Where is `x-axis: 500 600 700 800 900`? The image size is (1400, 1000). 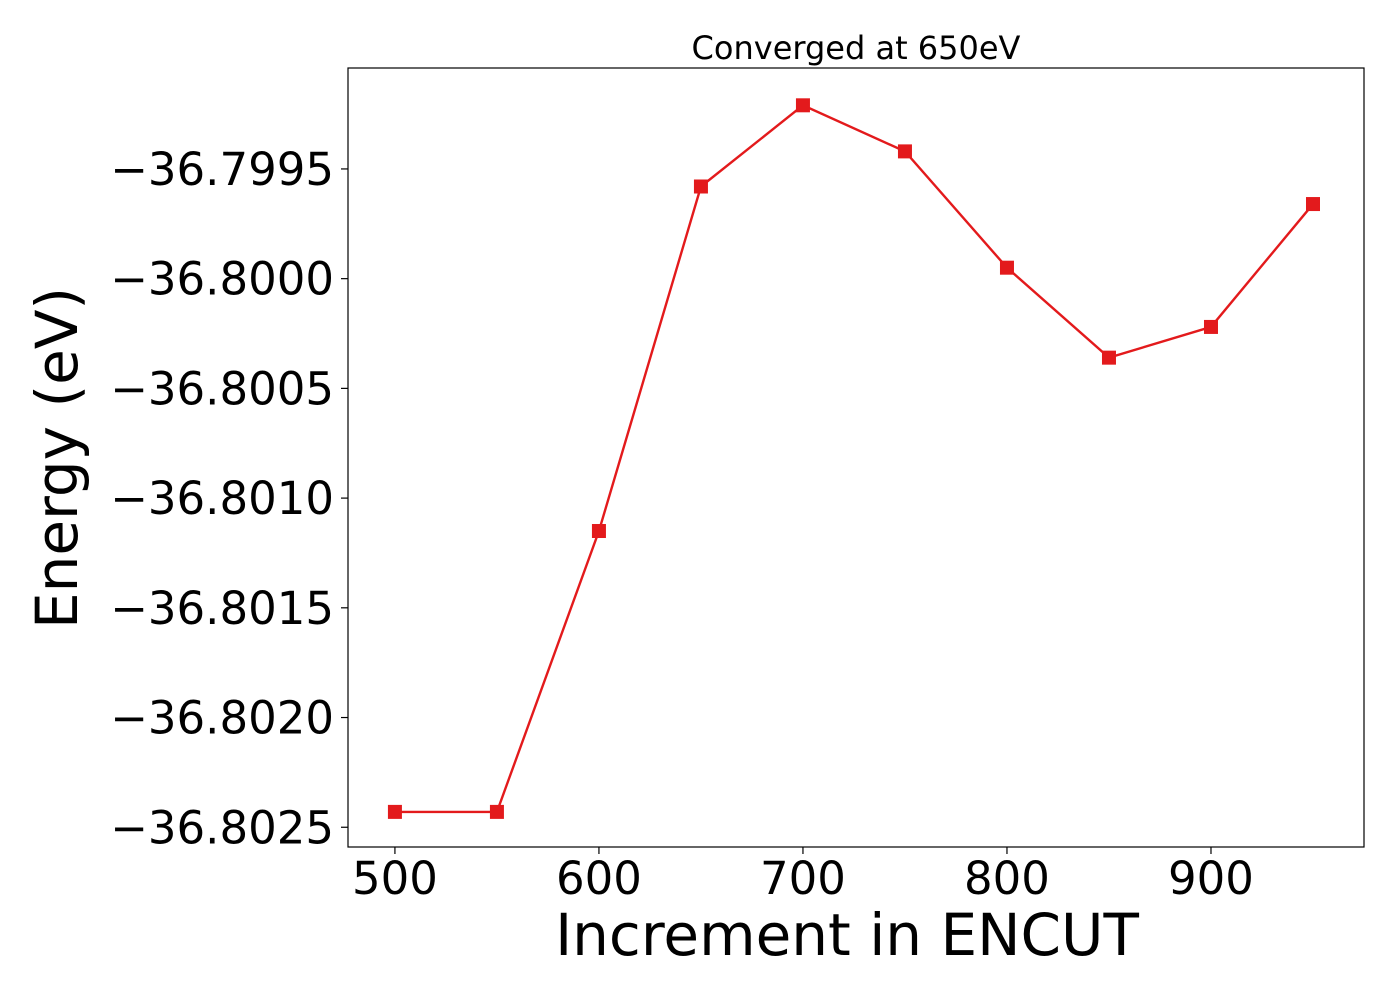
x-axis: 500 600 700 800 900 is located at coordinates (803, 876).